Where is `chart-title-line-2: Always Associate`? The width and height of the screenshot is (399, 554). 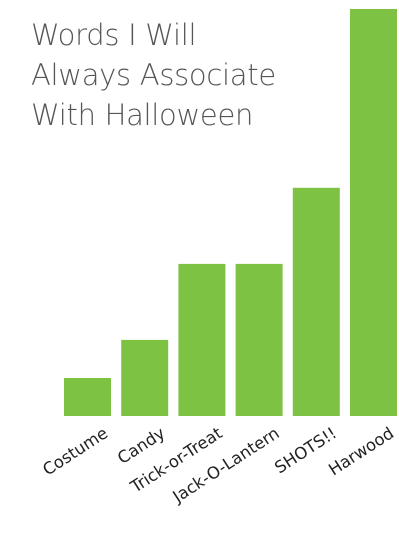
chart-title-line-2: Always Associate is located at coordinates (153, 75).